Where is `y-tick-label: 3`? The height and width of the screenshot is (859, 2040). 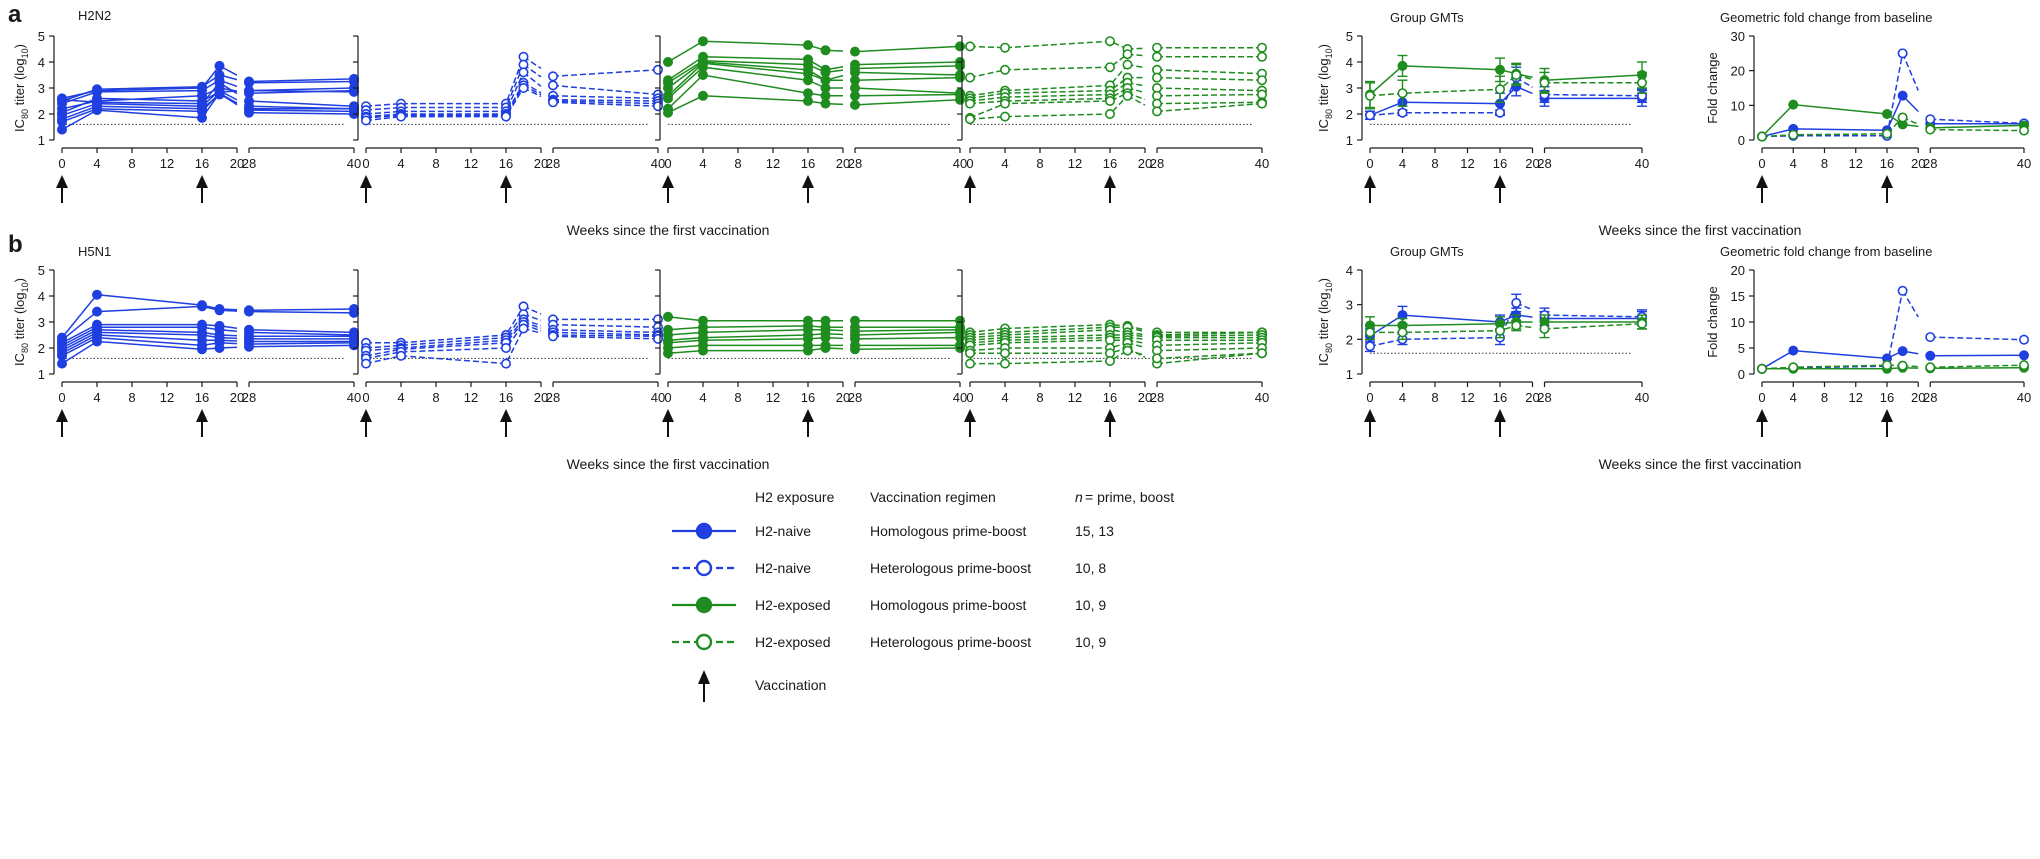 y-tick-label: 3 is located at coordinates (41, 88).